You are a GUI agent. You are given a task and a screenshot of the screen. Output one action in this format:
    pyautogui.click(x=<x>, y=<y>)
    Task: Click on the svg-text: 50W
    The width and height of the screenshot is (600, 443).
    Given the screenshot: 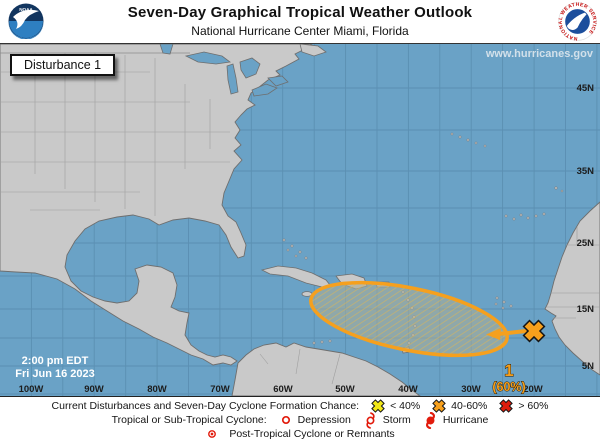 What is the action you would take?
    pyautogui.click(x=345, y=389)
    